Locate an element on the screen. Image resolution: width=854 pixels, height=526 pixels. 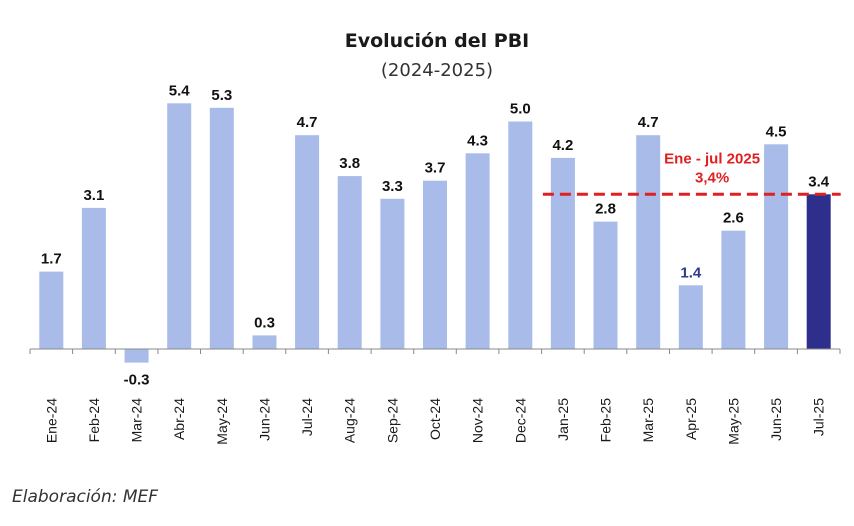
data-label-apr-25: 1.4 is located at coordinates (691, 272).